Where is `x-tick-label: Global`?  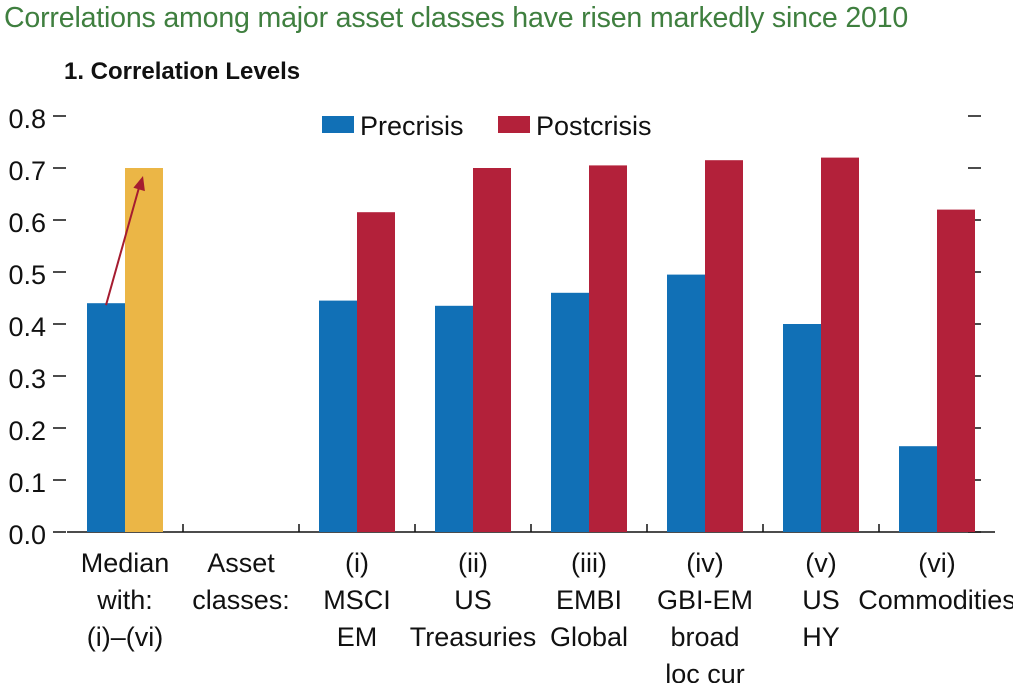
x-tick-label: Global is located at coordinates (589, 637).